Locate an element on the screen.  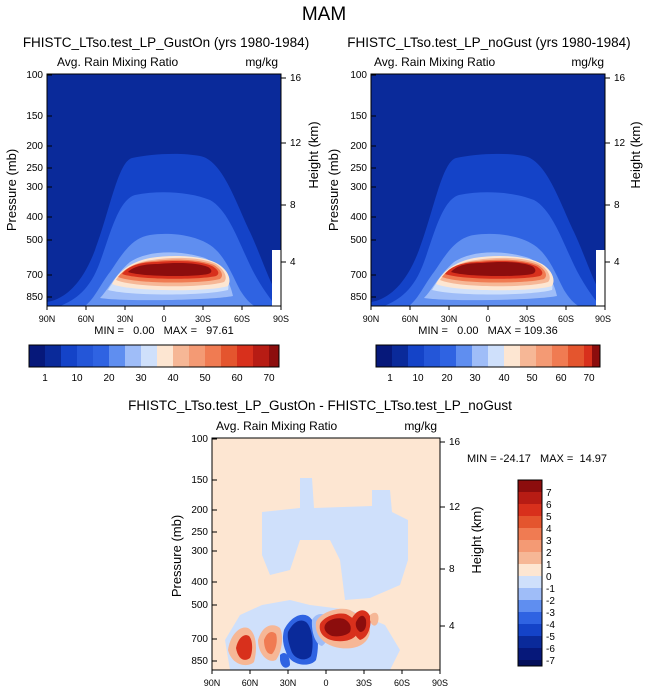
panel1-ytick-700: 700 is located at coordinates (34, 275).